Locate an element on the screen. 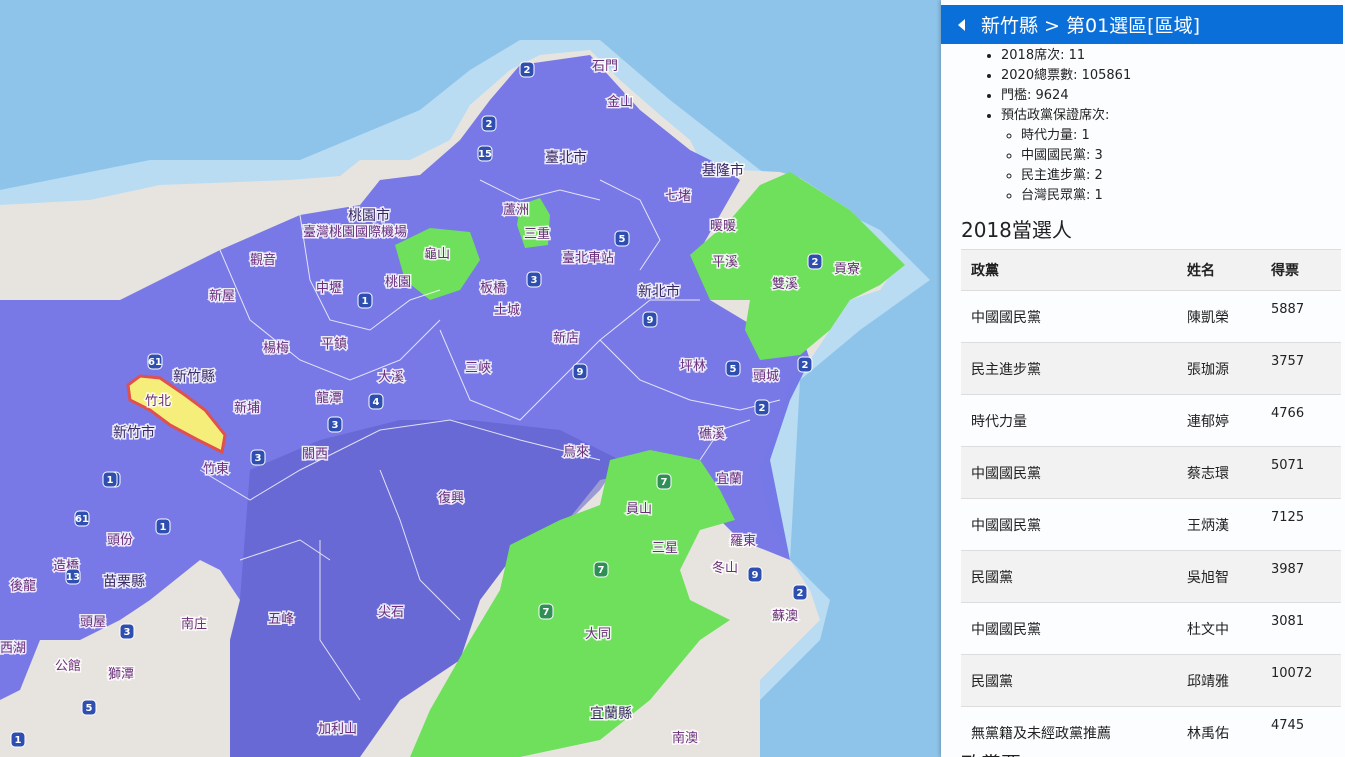 The width and height of the screenshot is (1345, 757). map-label: 坪林 is located at coordinates (693, 366).